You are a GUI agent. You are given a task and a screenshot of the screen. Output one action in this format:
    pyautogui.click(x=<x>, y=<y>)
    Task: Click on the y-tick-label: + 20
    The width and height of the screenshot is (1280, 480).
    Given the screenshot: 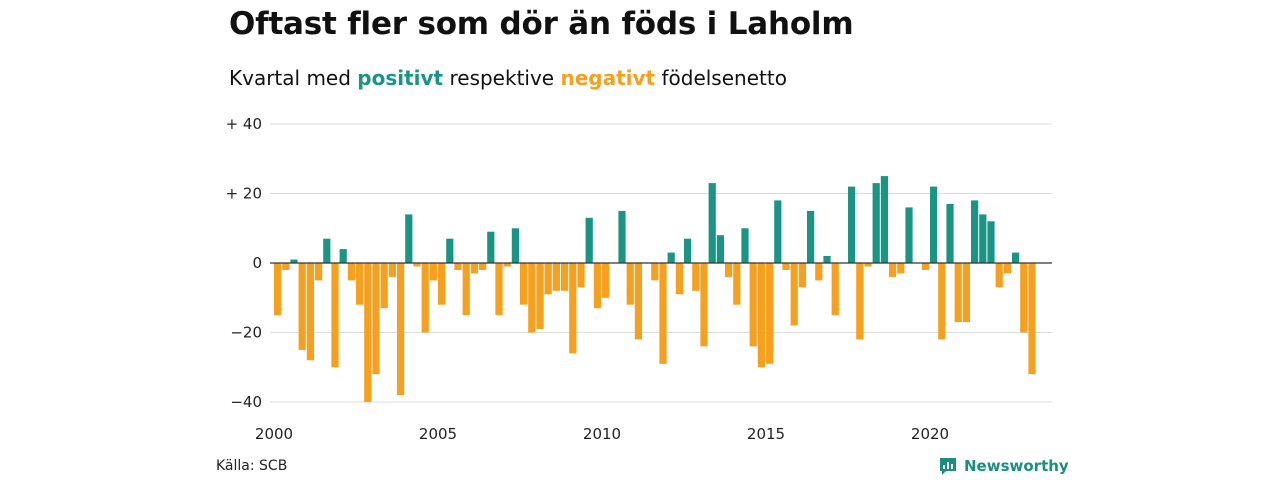 What is the action you would take?
    pyautogui.click(x=244, y=194)
    